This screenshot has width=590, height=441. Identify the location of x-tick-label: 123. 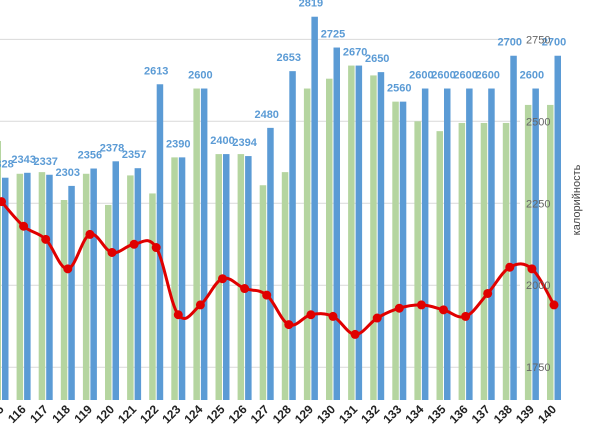
(171, 414).